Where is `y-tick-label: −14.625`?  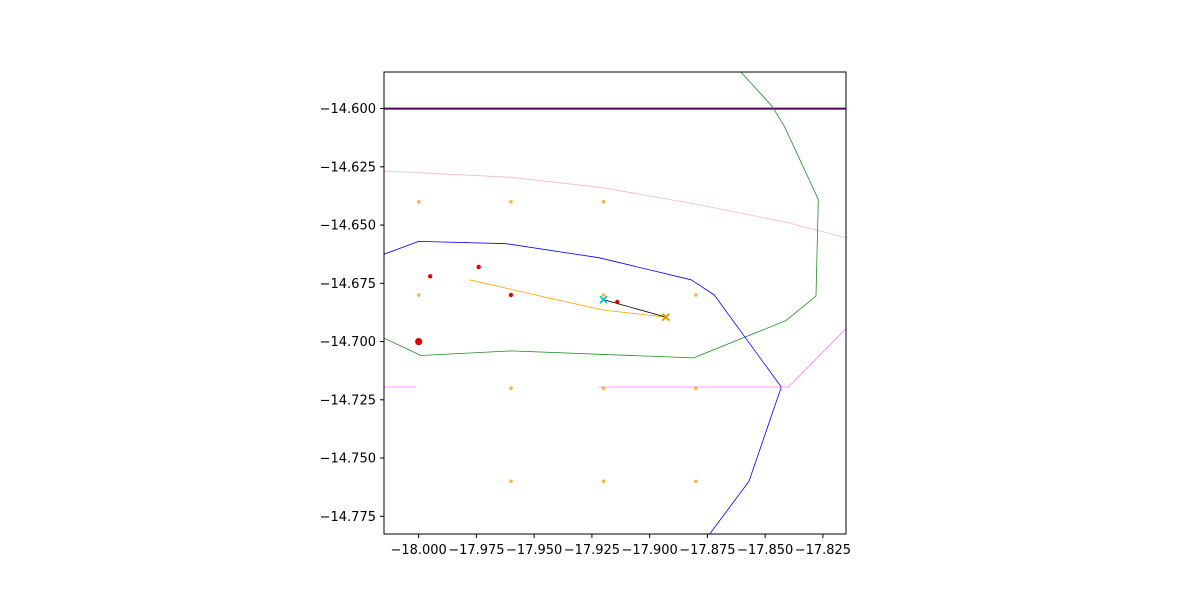 y-tick-label: −14.625 is located at coordinates (348, 167).